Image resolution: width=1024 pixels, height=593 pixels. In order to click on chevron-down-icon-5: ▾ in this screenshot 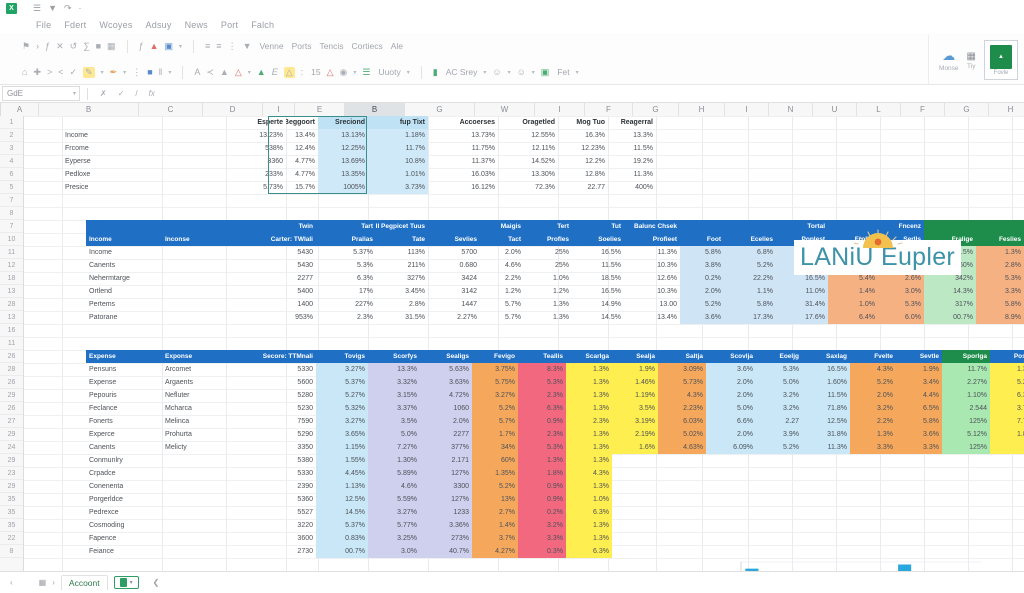, I will do `click(249, 72)`.